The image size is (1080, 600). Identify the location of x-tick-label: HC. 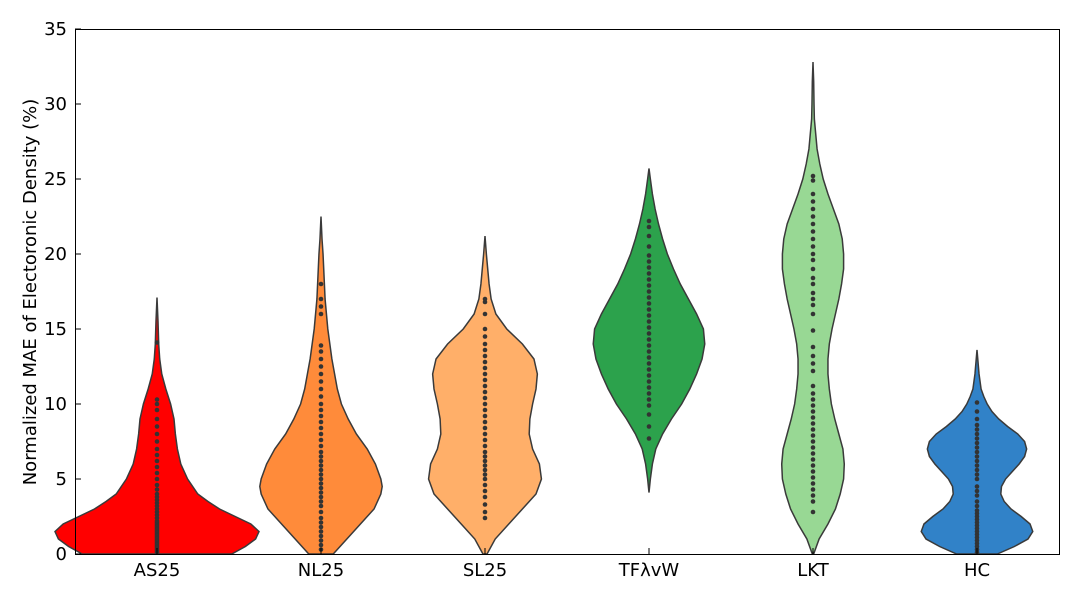
(977, 570).